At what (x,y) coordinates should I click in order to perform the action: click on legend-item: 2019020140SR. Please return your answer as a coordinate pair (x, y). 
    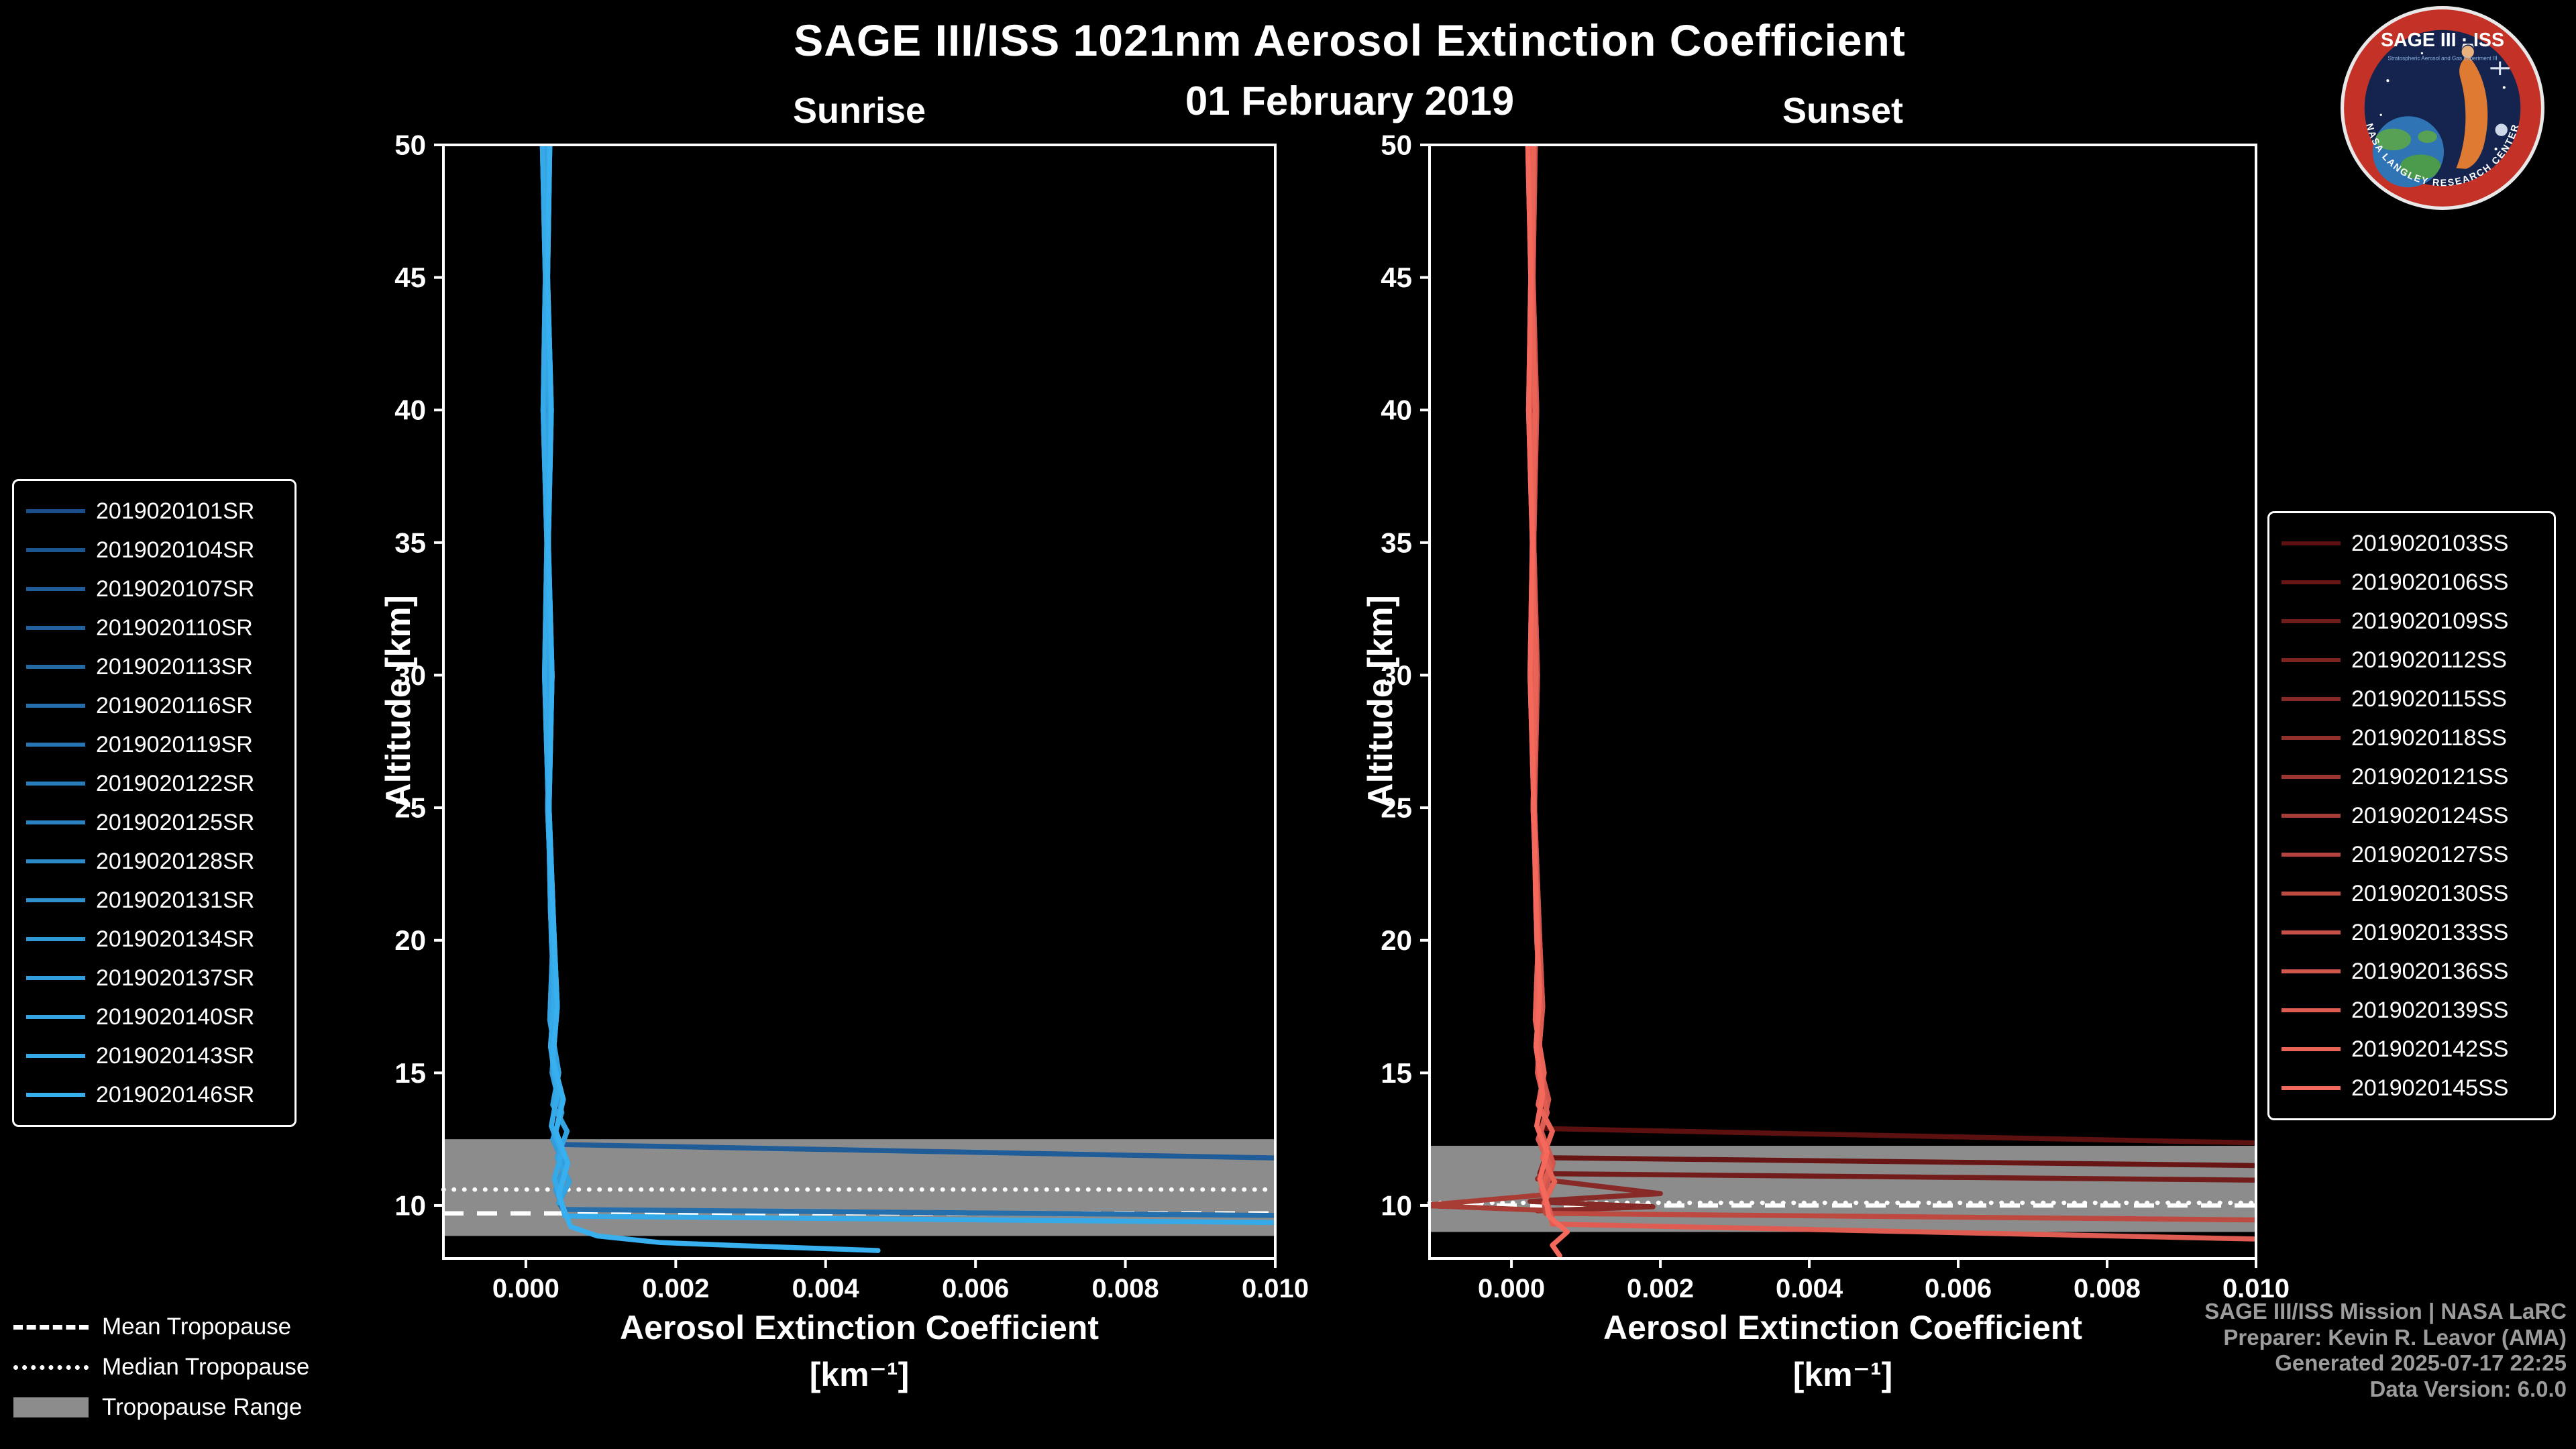
    Looking at the image, I should click on (154, 1017).